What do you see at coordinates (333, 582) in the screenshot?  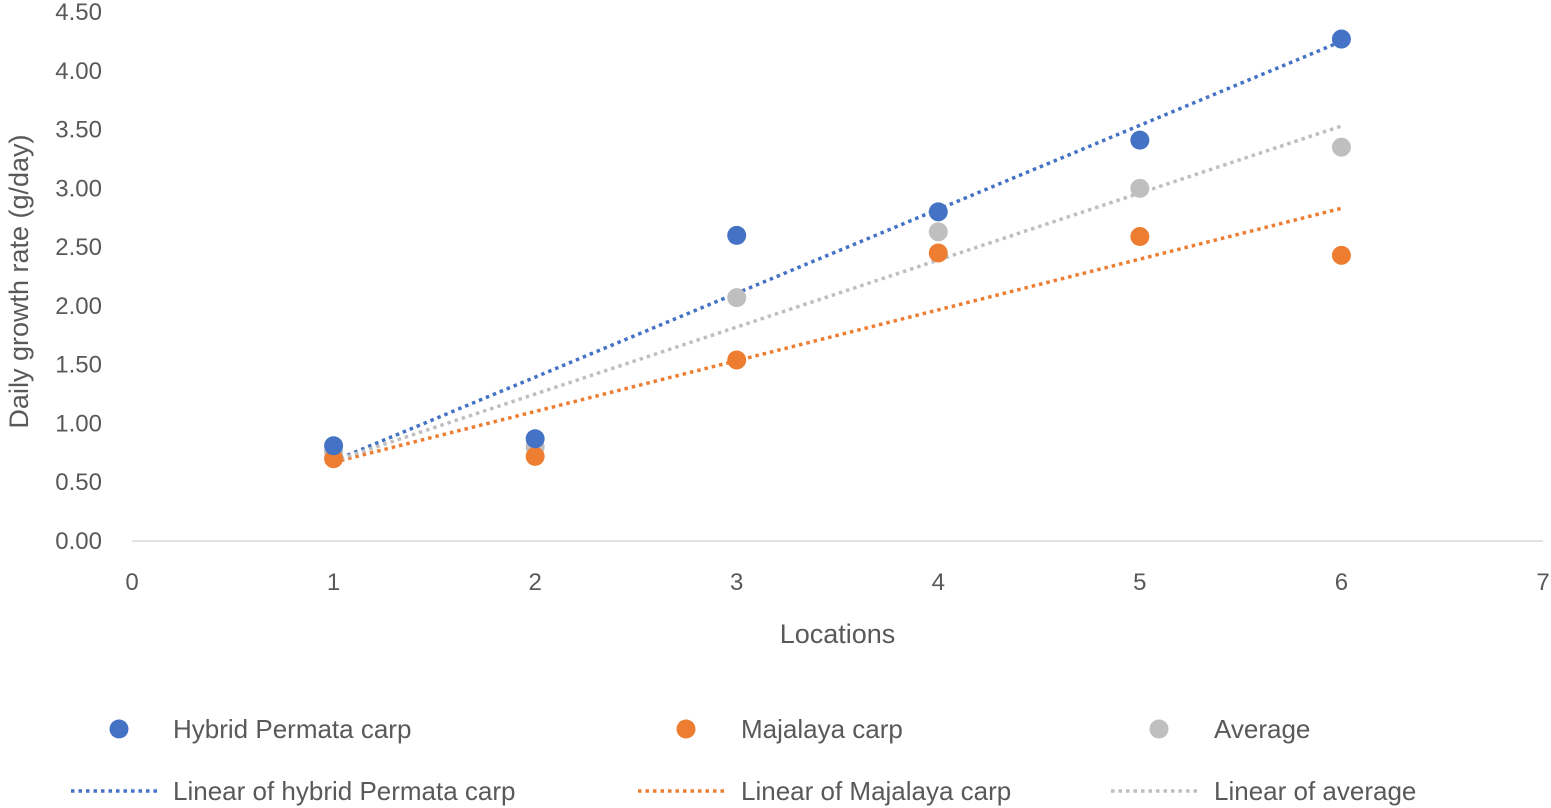 I see `x-tick-label: 1` at bounding box center [333, 582].